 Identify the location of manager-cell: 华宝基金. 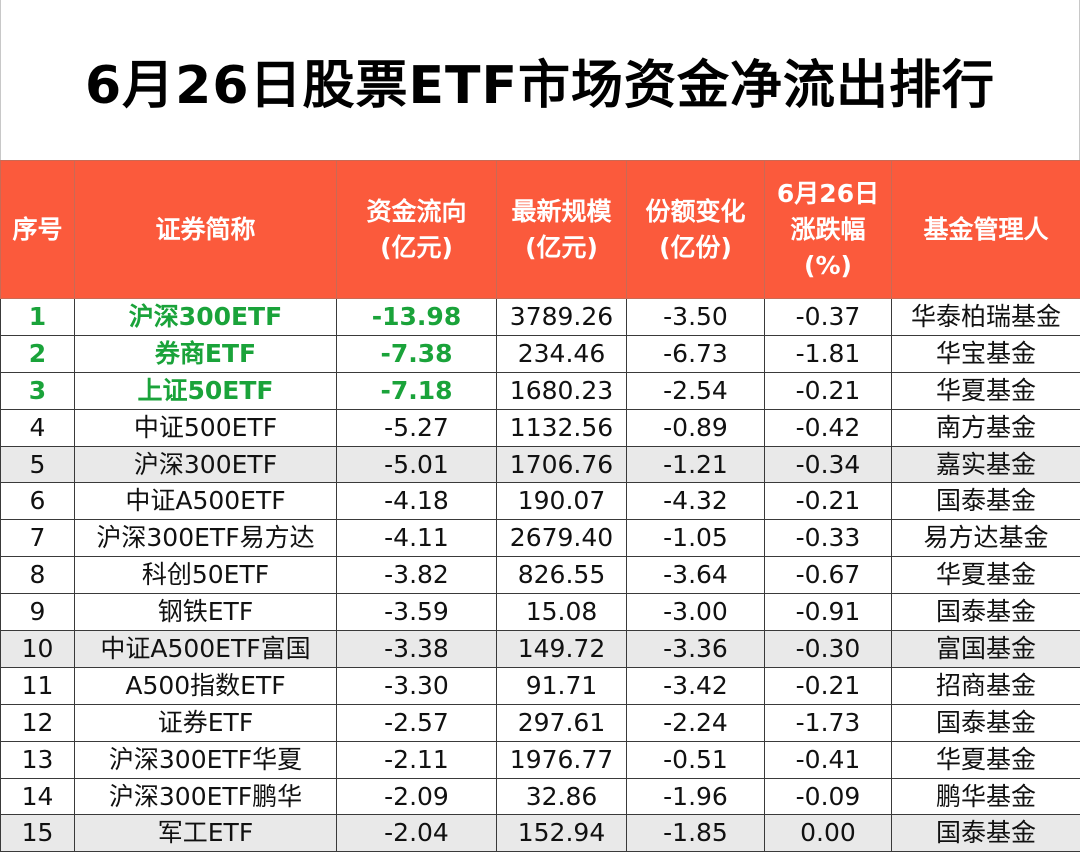
(986, 353).